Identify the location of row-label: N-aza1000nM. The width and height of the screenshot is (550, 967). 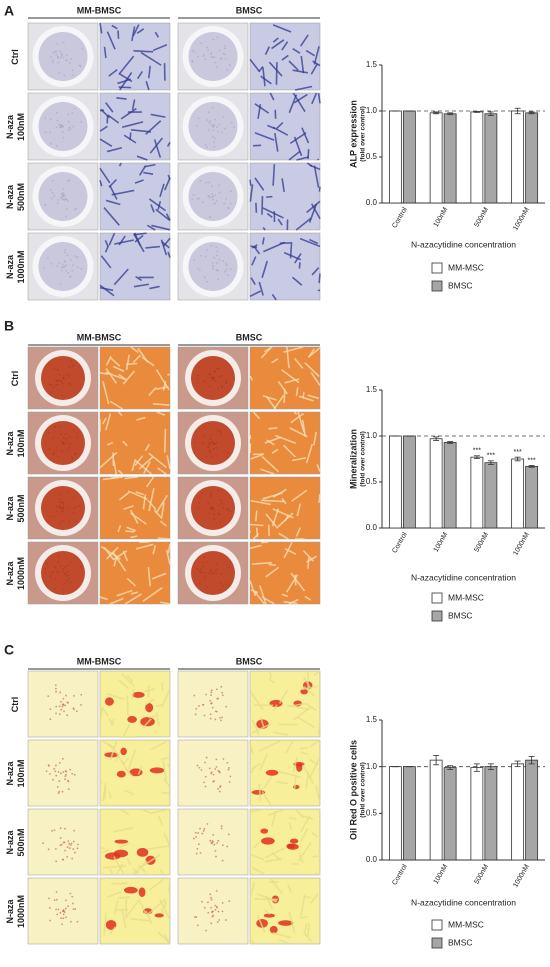
(15, 911).